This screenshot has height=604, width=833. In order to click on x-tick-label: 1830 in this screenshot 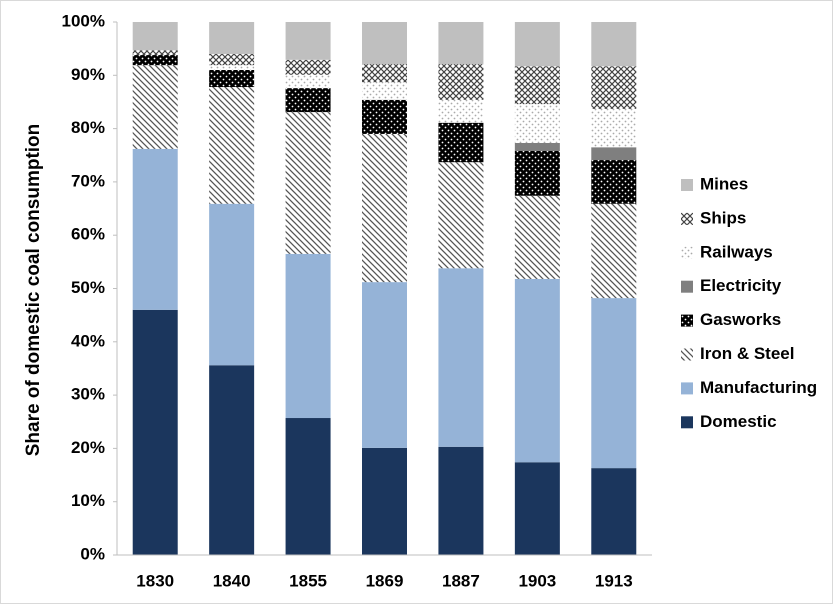, I will do `click(155, 580)`.